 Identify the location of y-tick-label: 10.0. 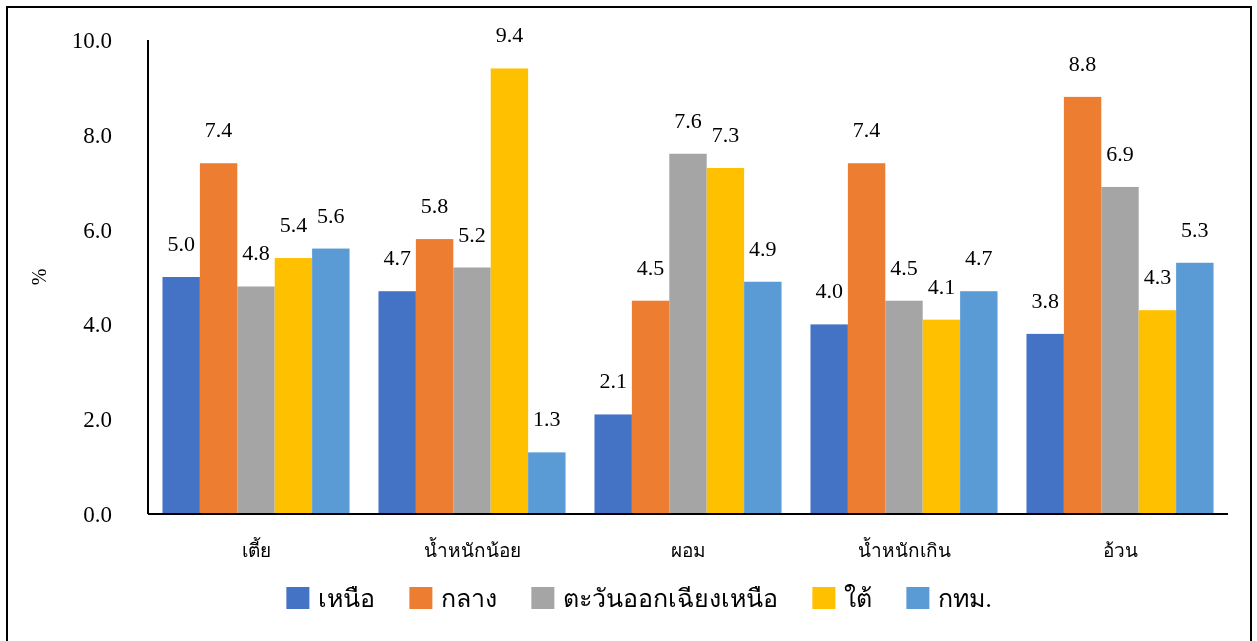
(91, 41).